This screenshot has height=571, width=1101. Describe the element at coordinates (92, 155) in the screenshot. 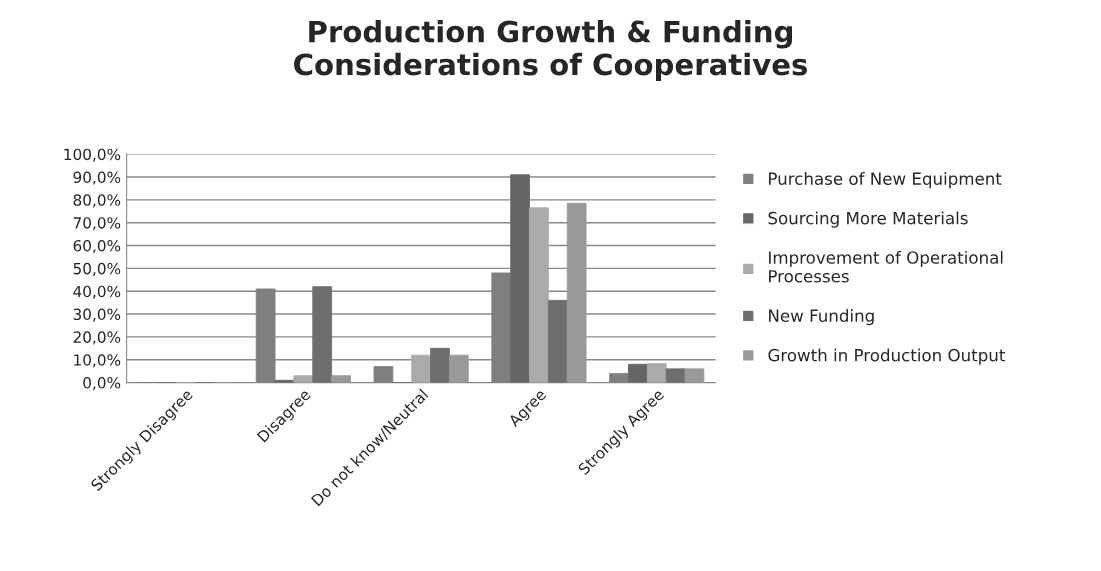

I see `y-tick-label: 100,0%` at that location.